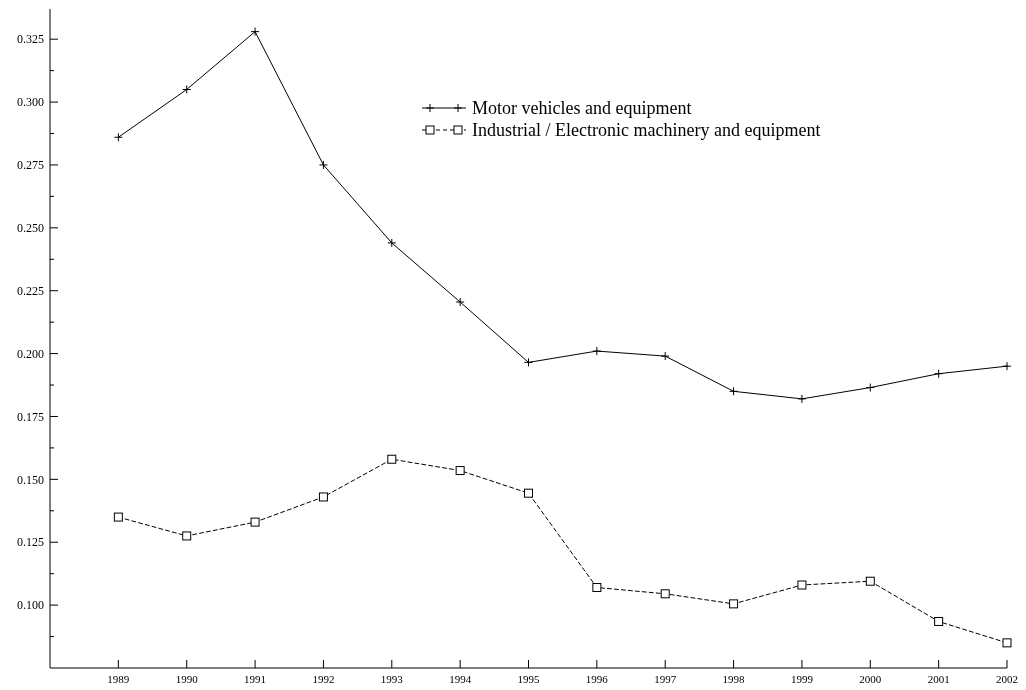  Describe the element at coordinates (30, 228) in the screenshot. I see `y-tick-label: 0.250` at that location.